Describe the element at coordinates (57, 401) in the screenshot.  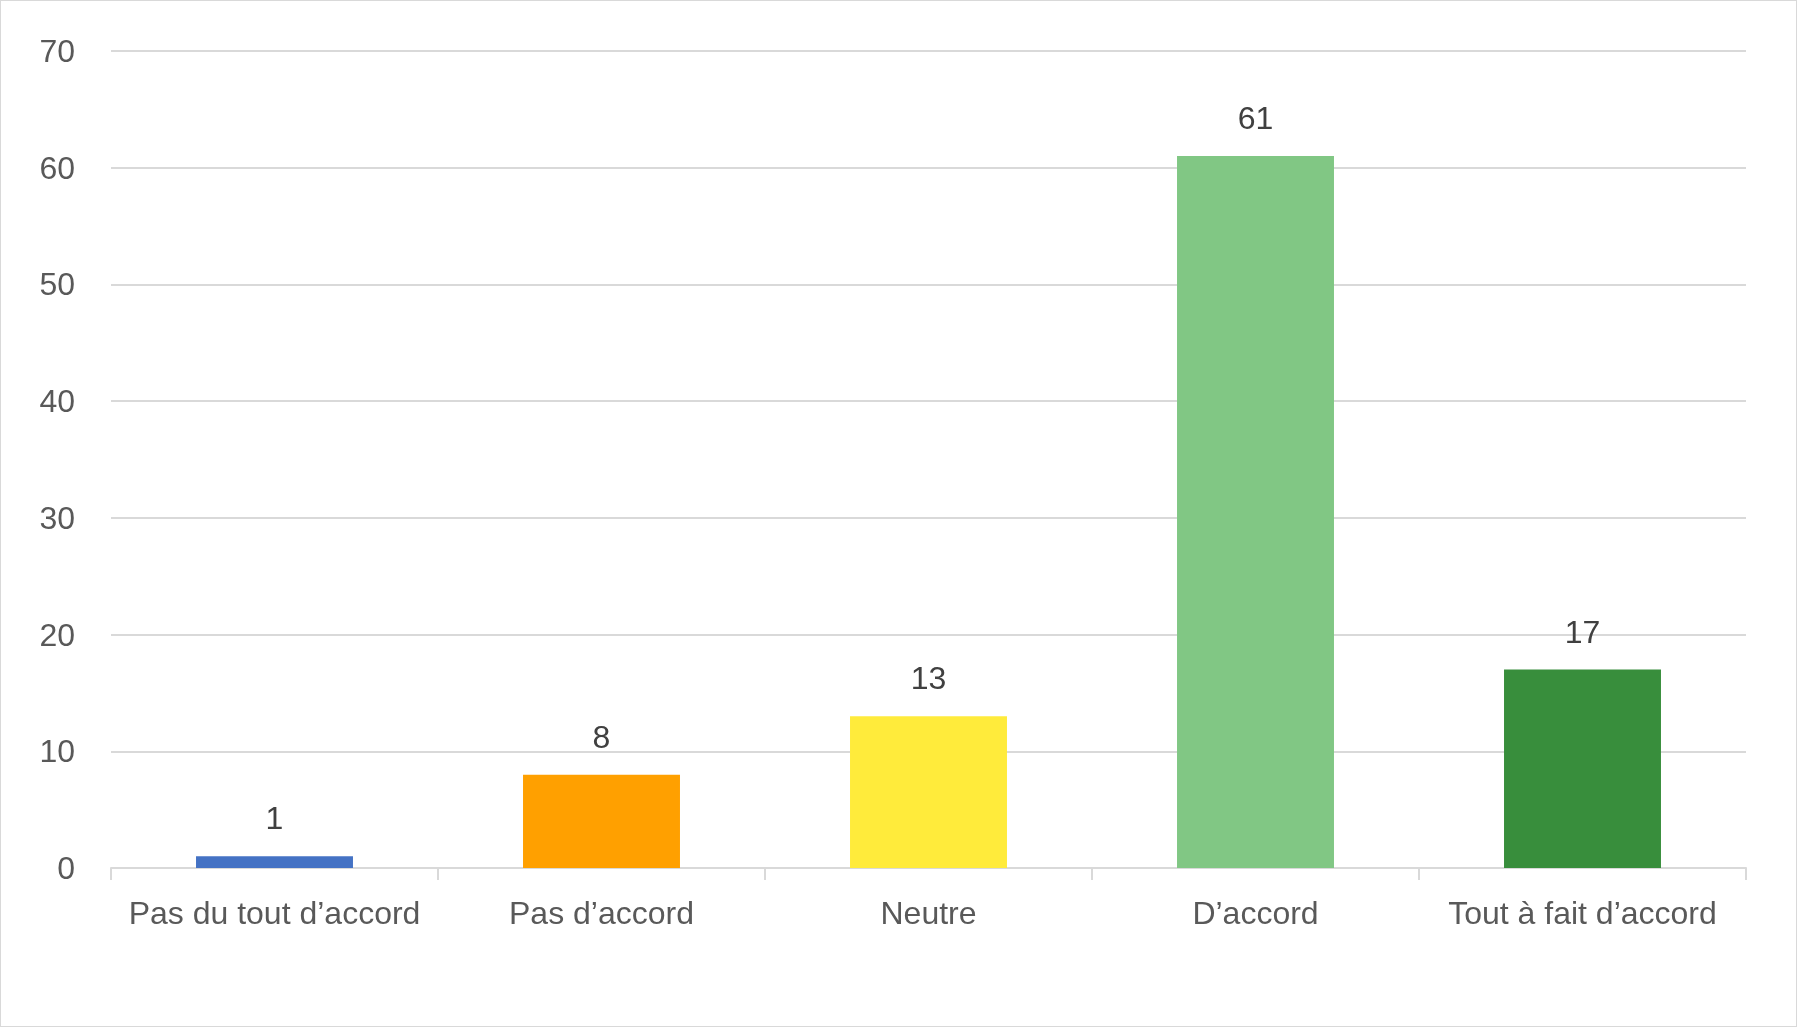
I see `y-tick-label: 40` at that location.